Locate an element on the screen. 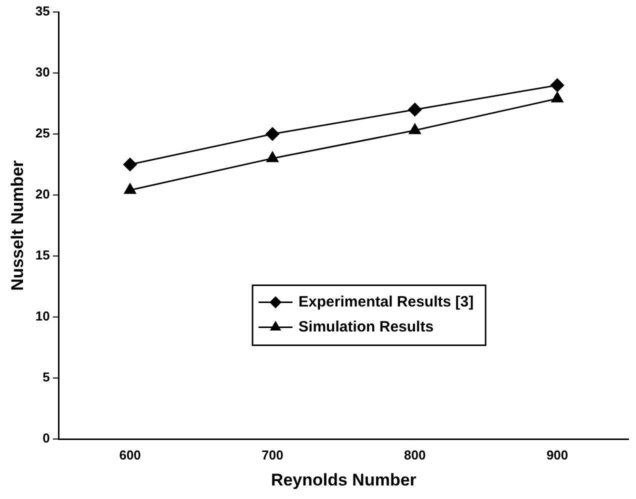  y-tick-label: 10 is located at coordinates (42, 316).